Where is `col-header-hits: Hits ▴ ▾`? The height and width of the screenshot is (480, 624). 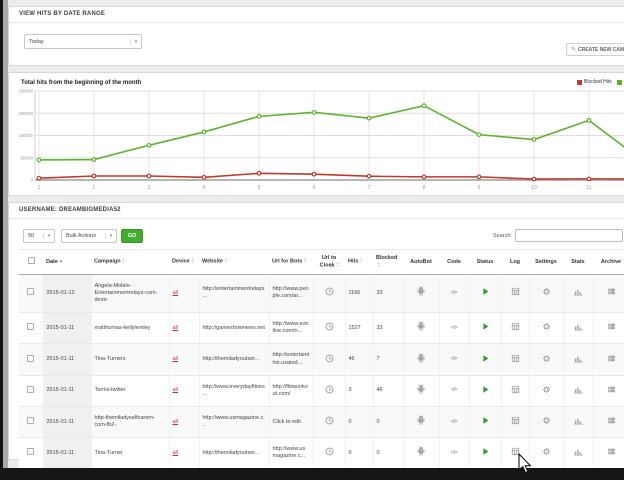
col-header-hits: Hits ▴ ▾ is located at coordinates (359, 262).